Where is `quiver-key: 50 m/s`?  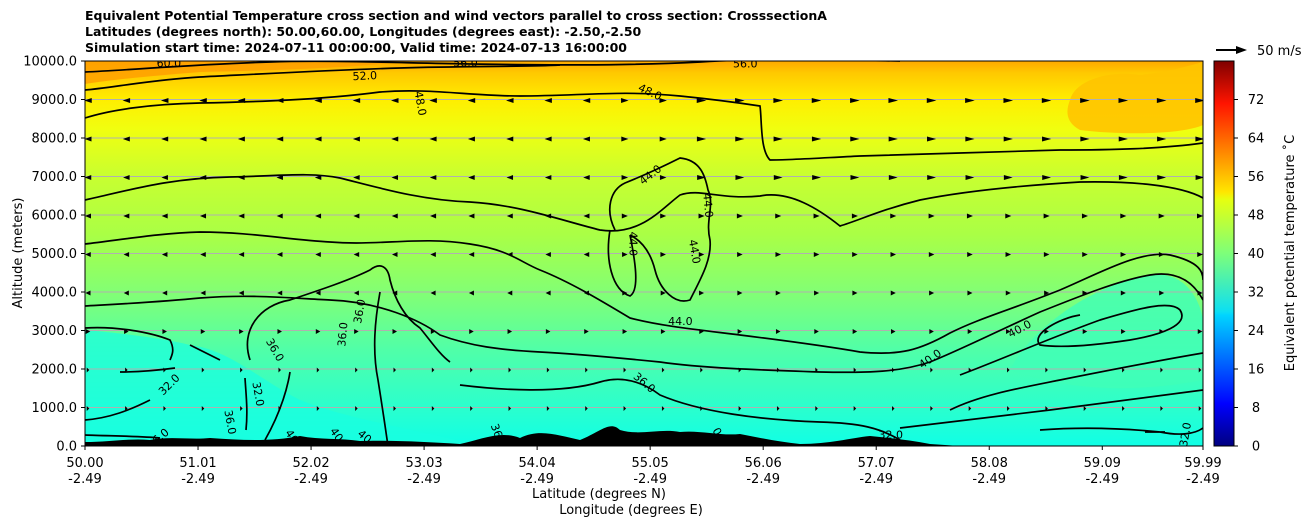
quiver-key: 50 m/s is located at coordinates (1259, 51).